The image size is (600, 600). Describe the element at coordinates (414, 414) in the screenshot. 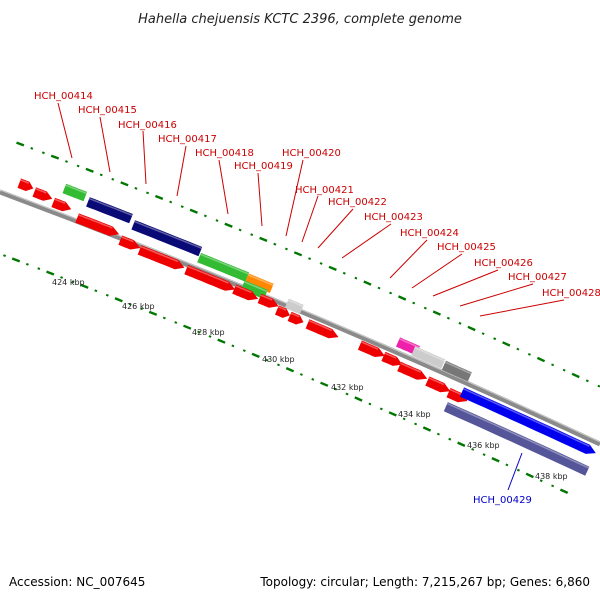

I see `scale-label: 434 kbp` at that location.